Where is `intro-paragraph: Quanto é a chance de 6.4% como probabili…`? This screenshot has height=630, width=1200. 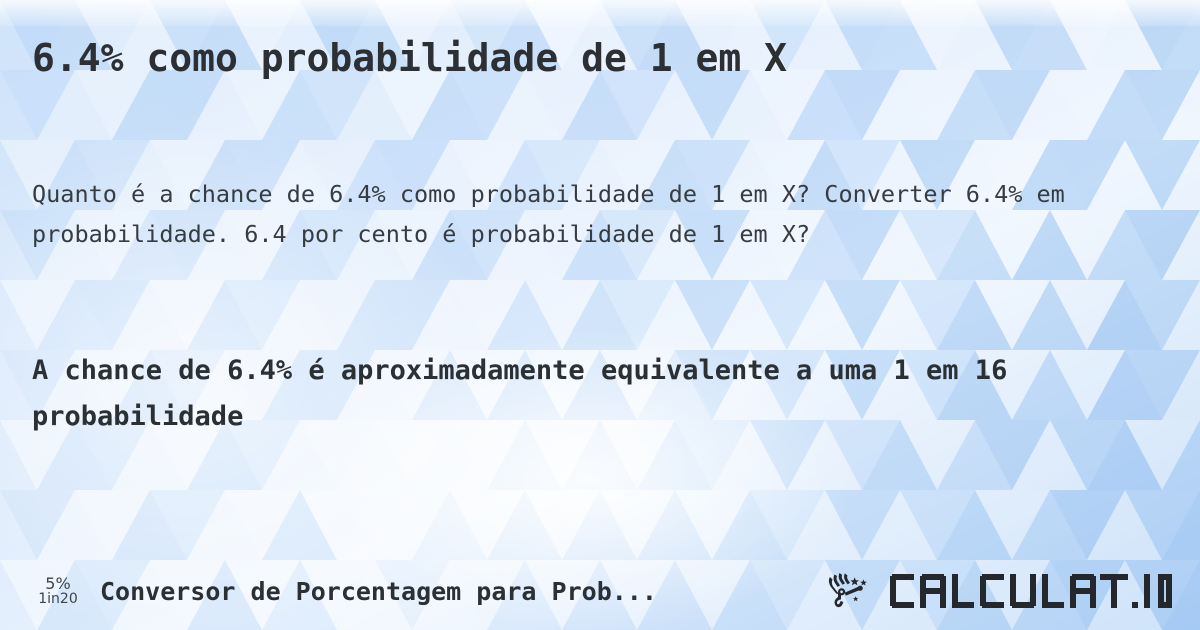 intro-paragraph: Quanto é a chance de 6.4% como probabili… is located at coordinates (548, 214).